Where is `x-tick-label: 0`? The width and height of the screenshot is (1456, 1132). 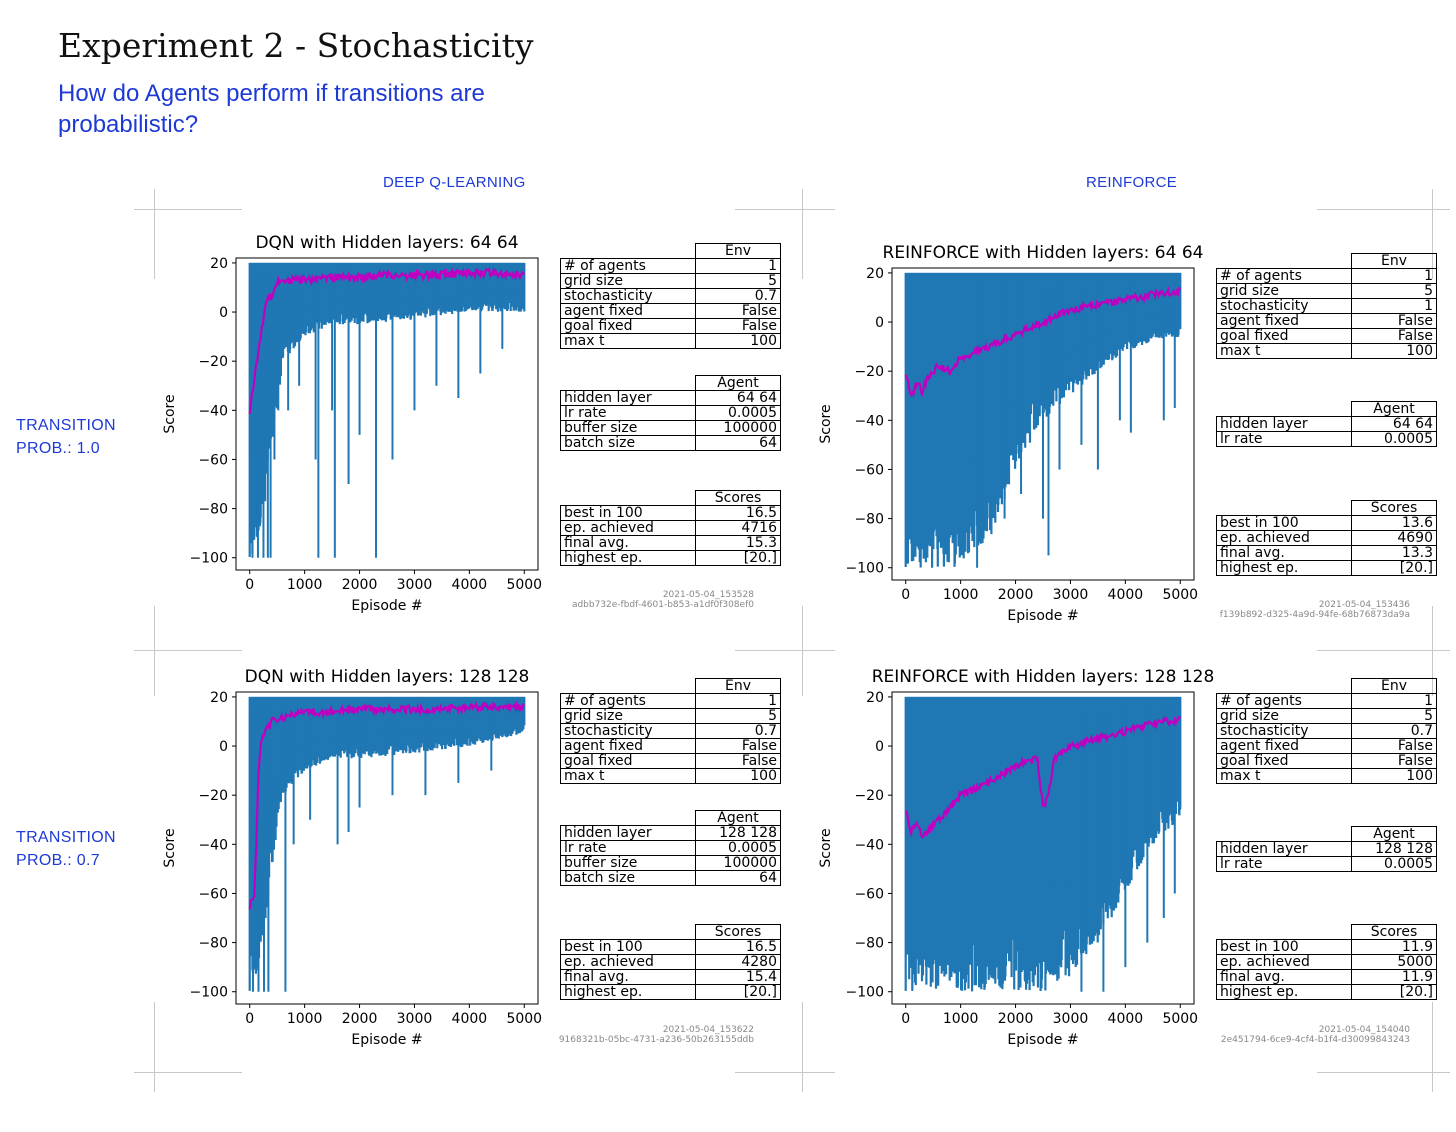 x-tick-label: 0 is located at coordinates (905, 595).